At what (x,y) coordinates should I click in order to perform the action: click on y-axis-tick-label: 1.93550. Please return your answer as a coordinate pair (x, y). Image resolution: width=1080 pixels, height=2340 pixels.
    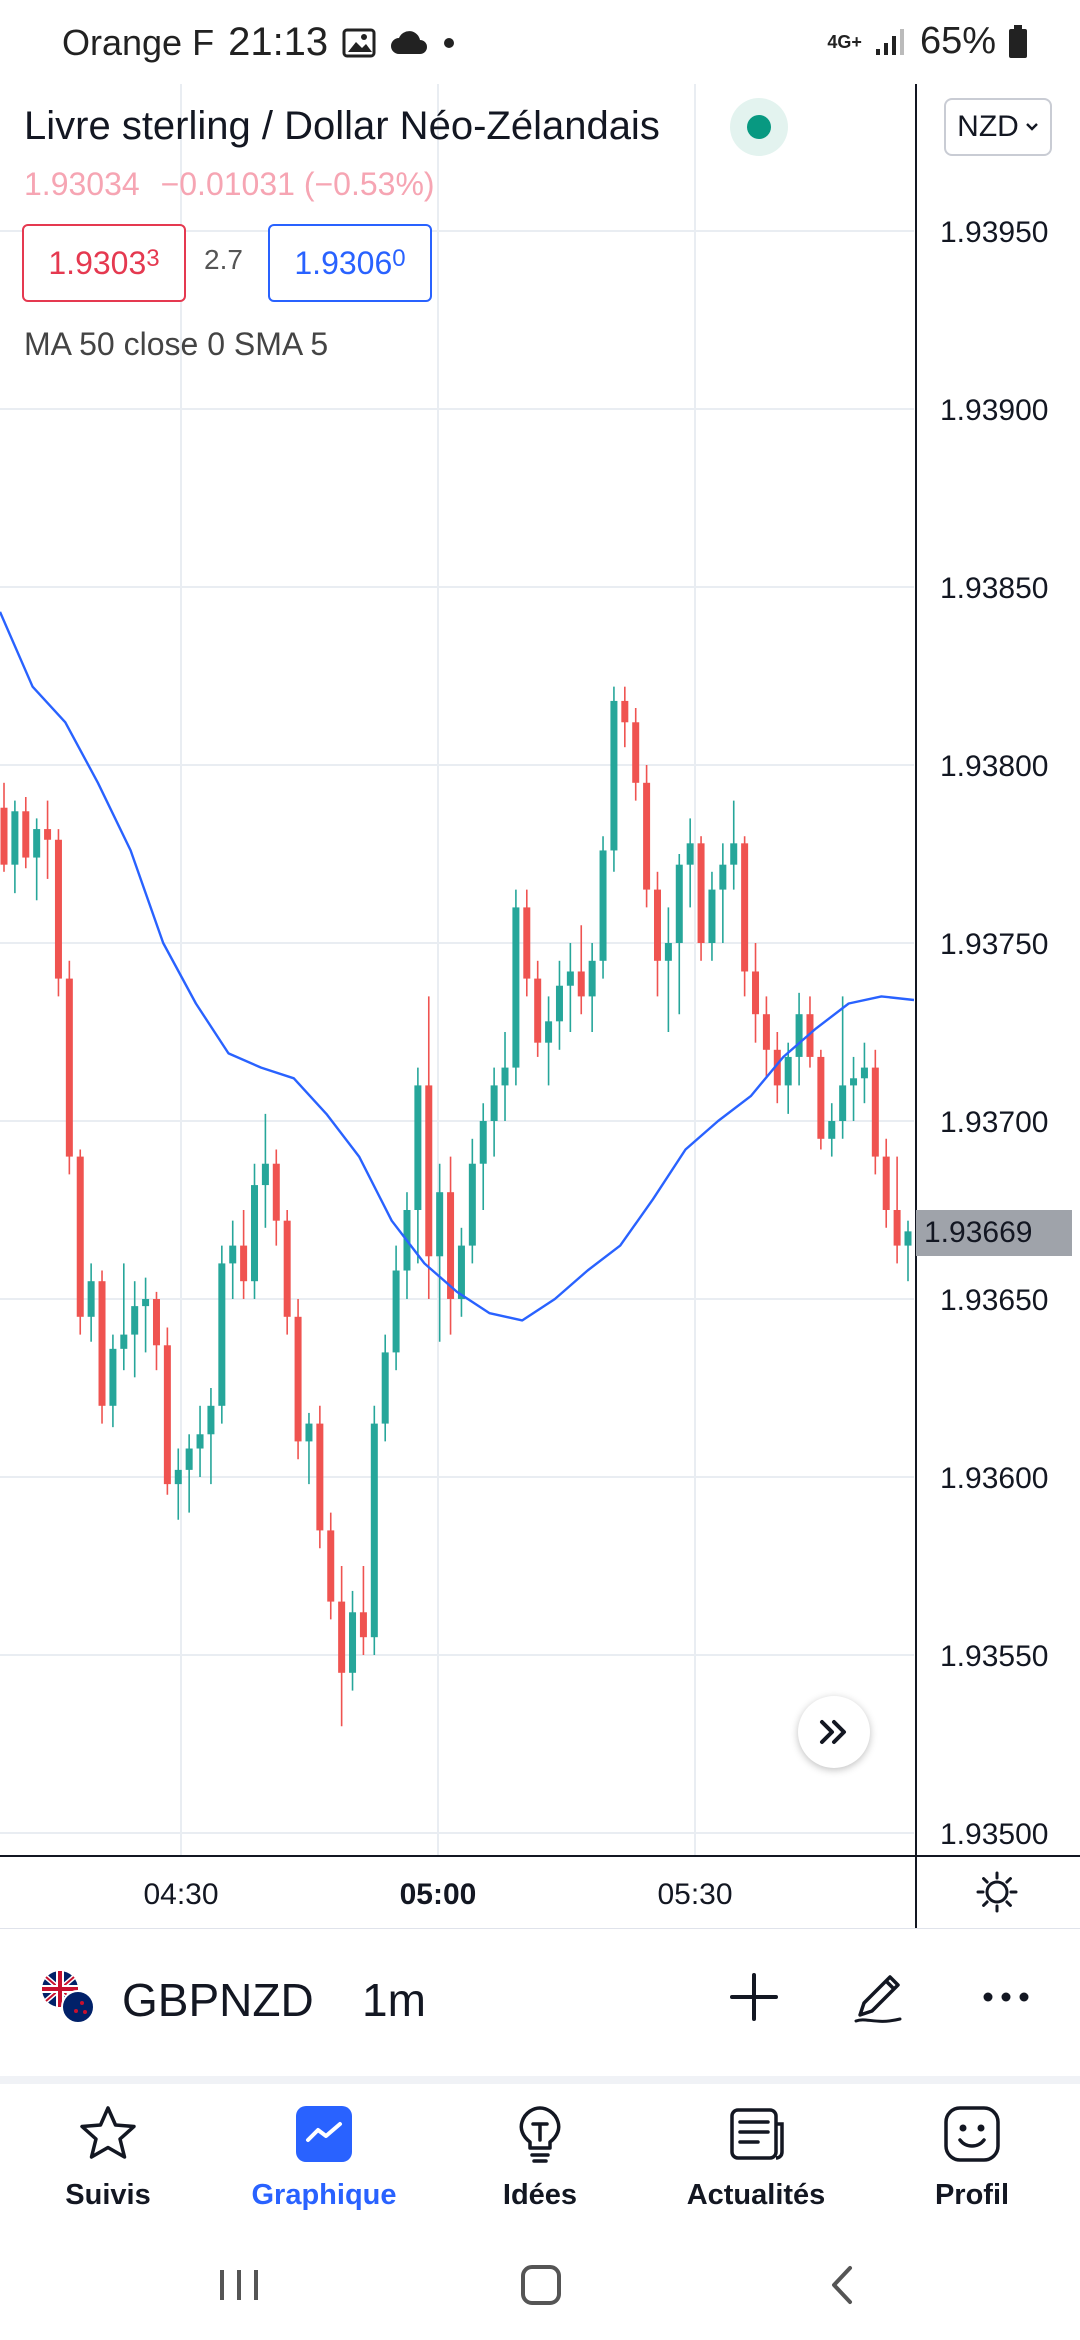
    Looking at the image, I should click on (994, 1656).